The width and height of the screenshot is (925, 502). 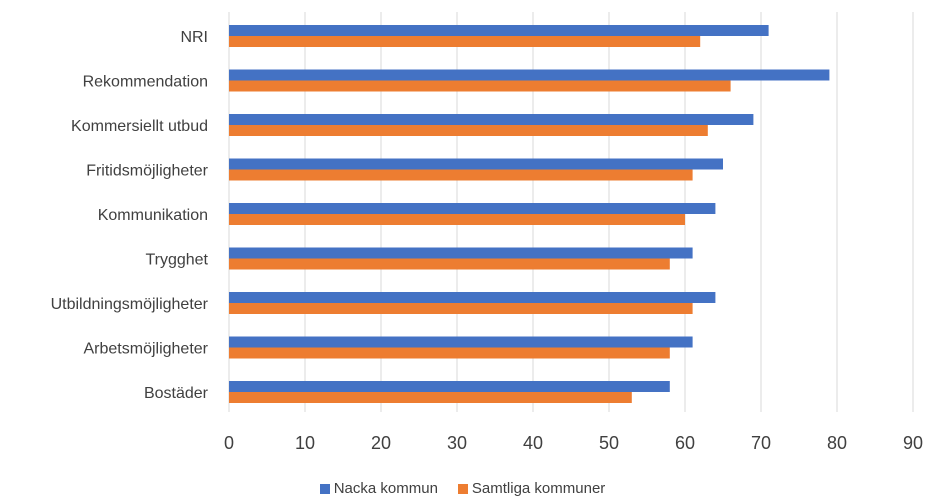 I want to click on category-label: Bostäder, so click(x=176, y=393).